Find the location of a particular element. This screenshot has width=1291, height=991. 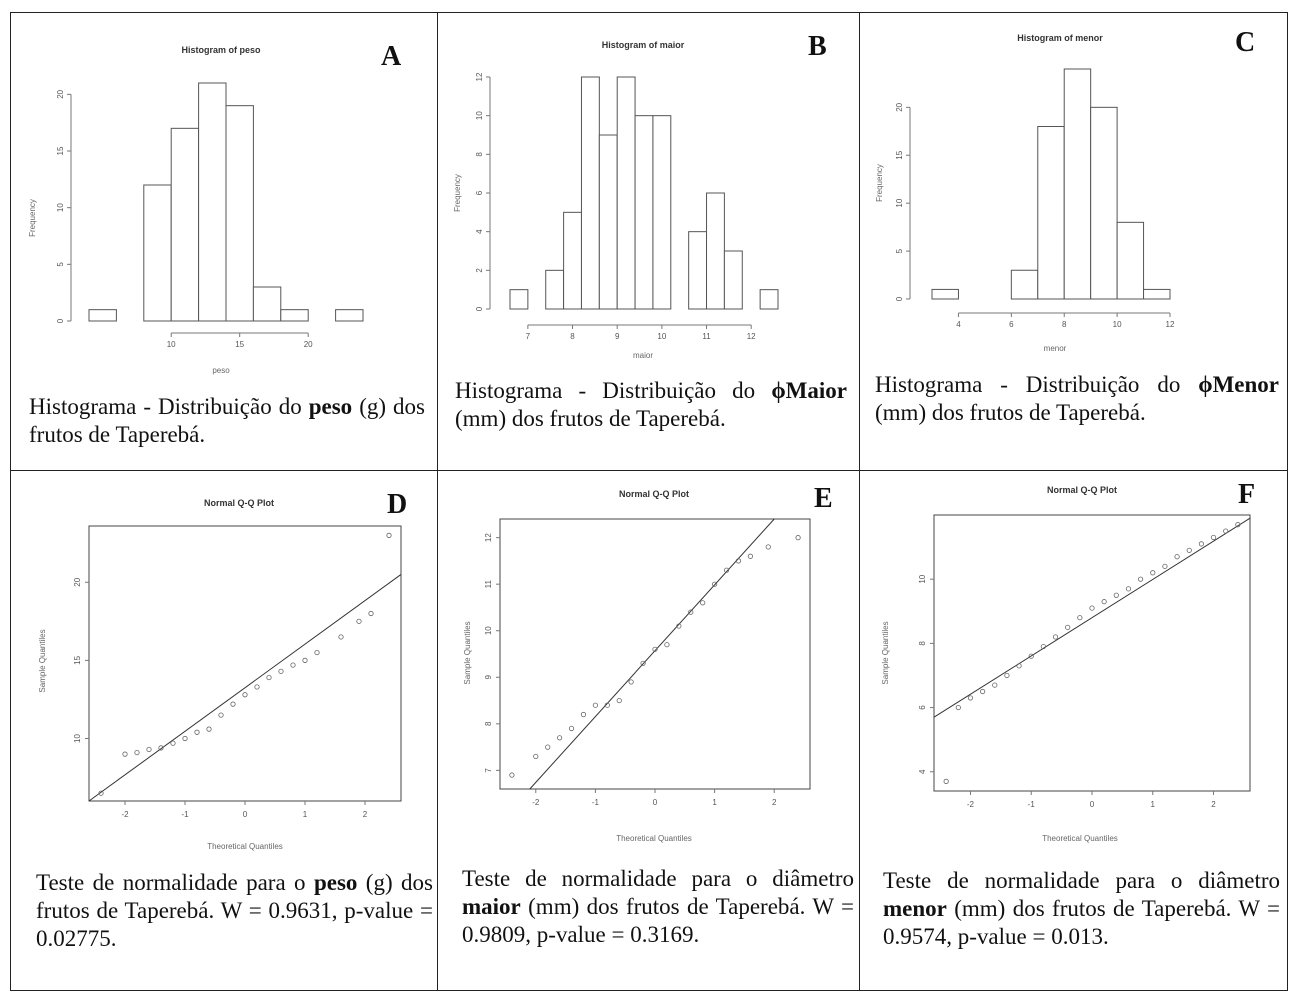

y-axis-label: Frequency is located at coordinates (32, 218).